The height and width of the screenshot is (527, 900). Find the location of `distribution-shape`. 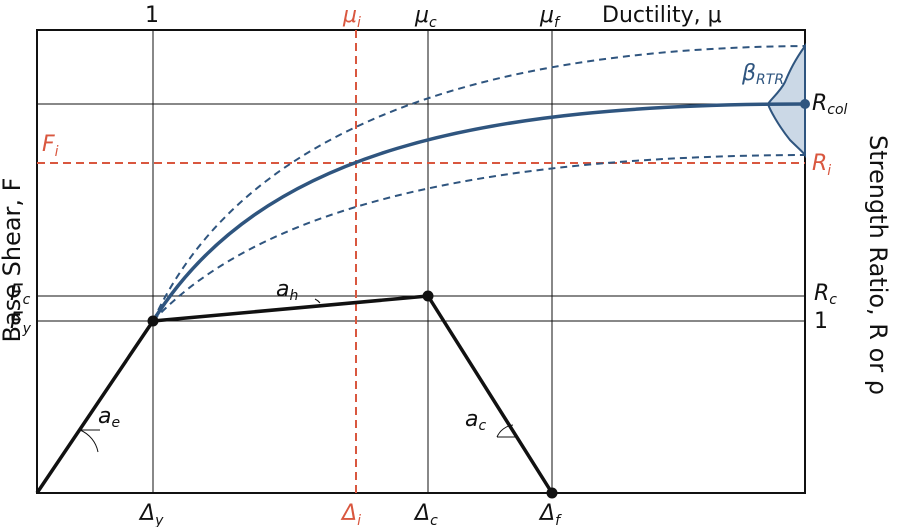

distribution-shape is located at coordinates (786, 100).